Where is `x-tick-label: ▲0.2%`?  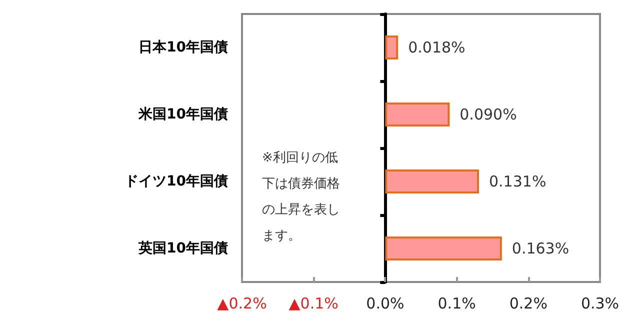
x-tick-label: ▲0.2% is located at coordinates (242, 303).